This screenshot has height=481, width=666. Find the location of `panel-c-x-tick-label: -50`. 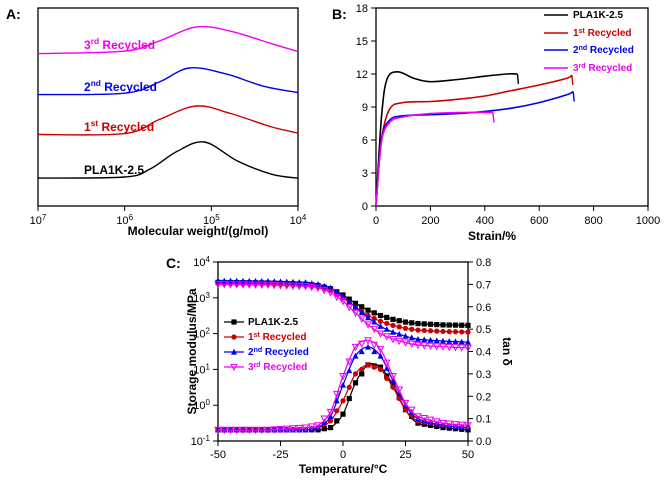

panel-c-x-tick-label: -50 is located at coordinates (218, 455).